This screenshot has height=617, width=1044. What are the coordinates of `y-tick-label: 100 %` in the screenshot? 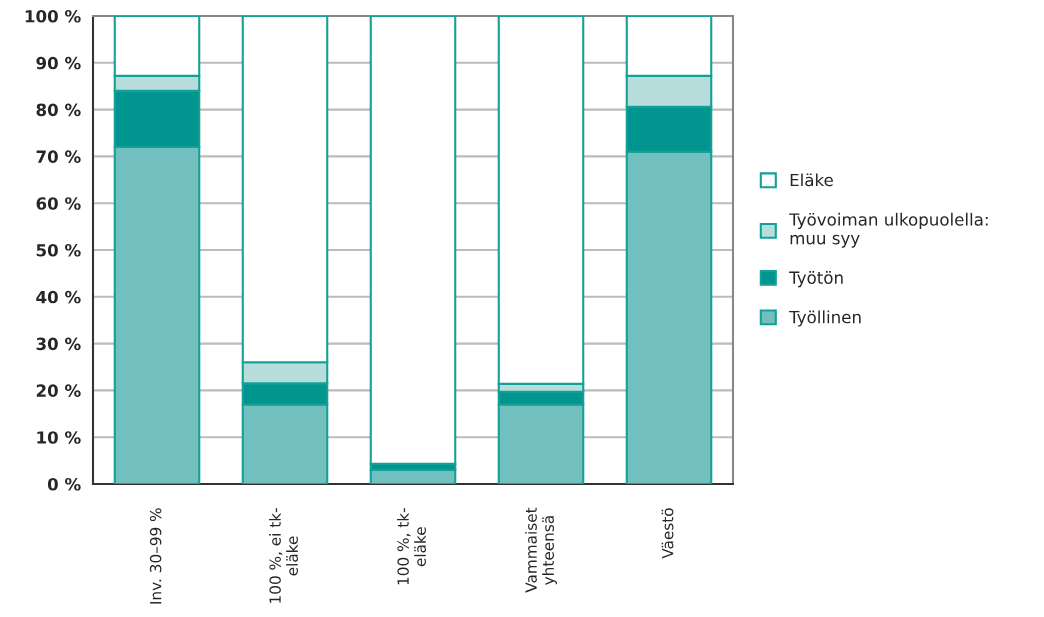 It's located at (53, 16).